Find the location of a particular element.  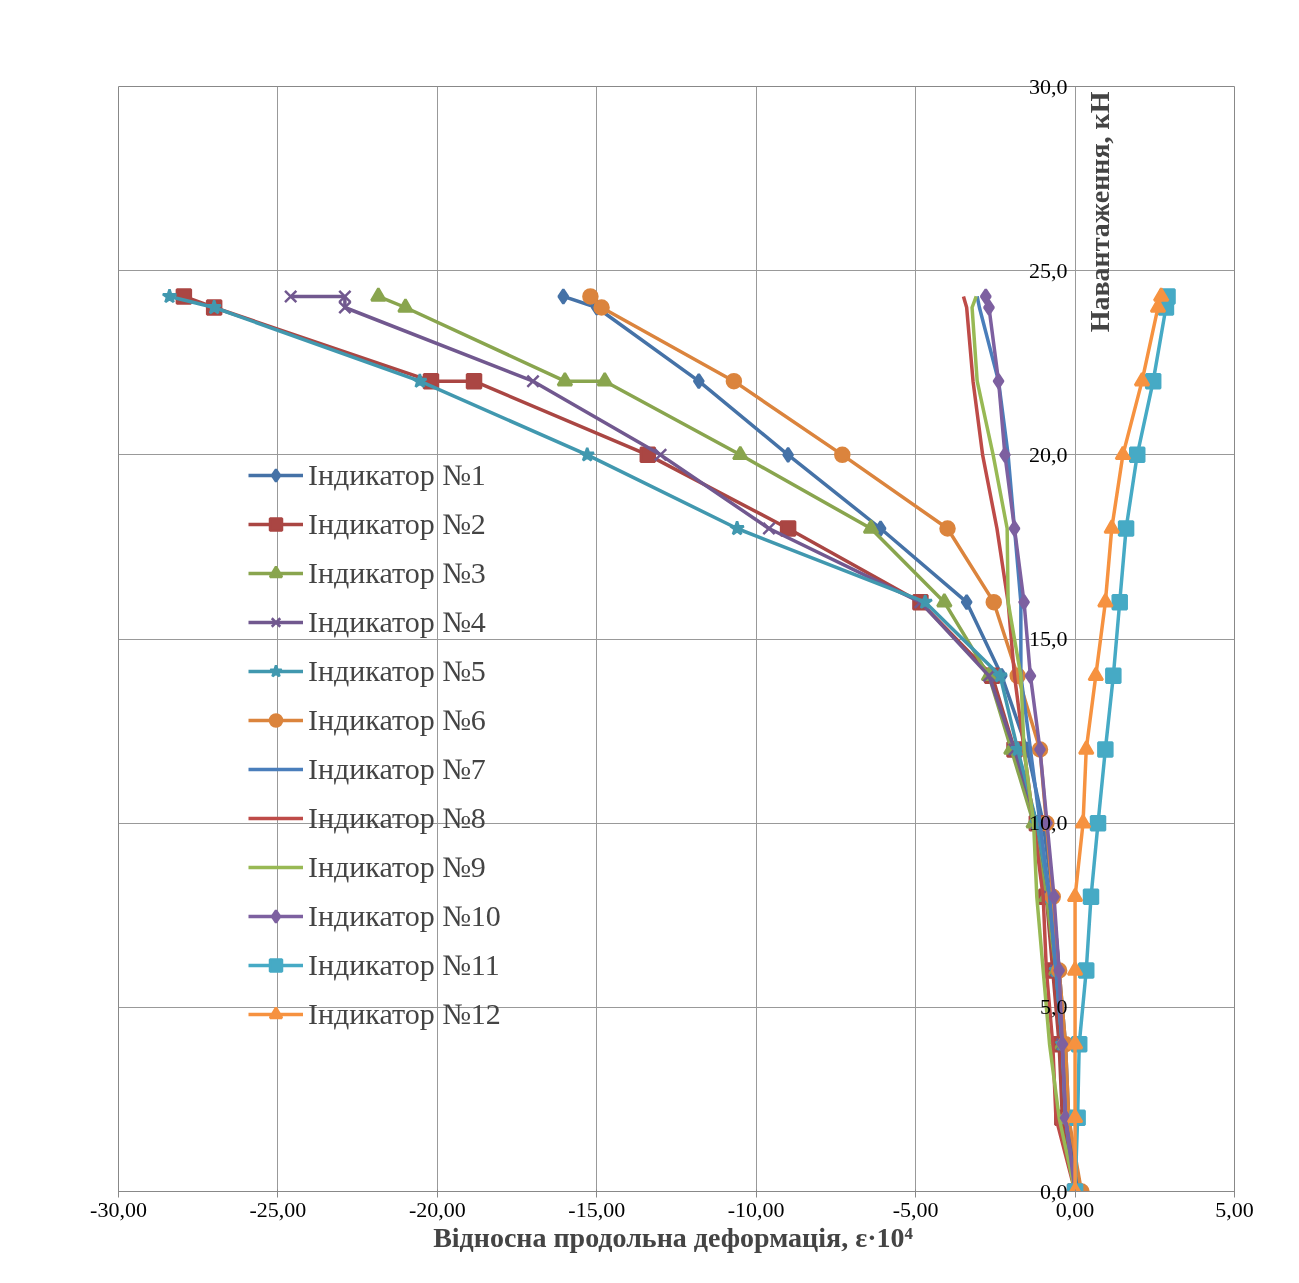

y-tick-label: 25,0 is located at coordinates (1048, 270).